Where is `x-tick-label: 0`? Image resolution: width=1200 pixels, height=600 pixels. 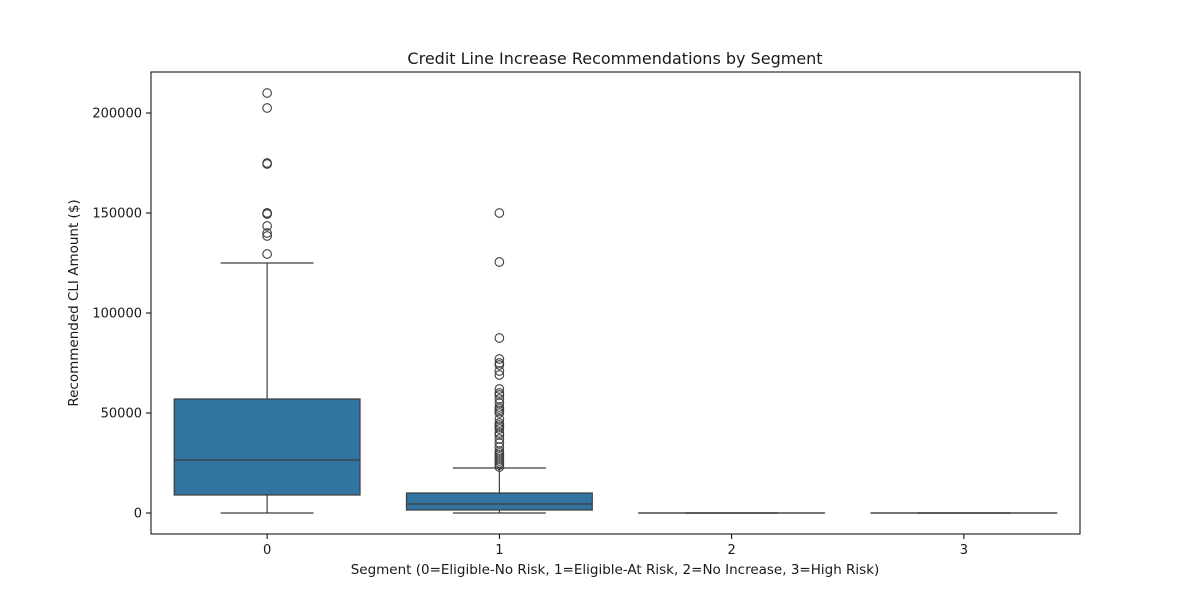 x-tick-label: 0 is located at coordinates (267, 550).